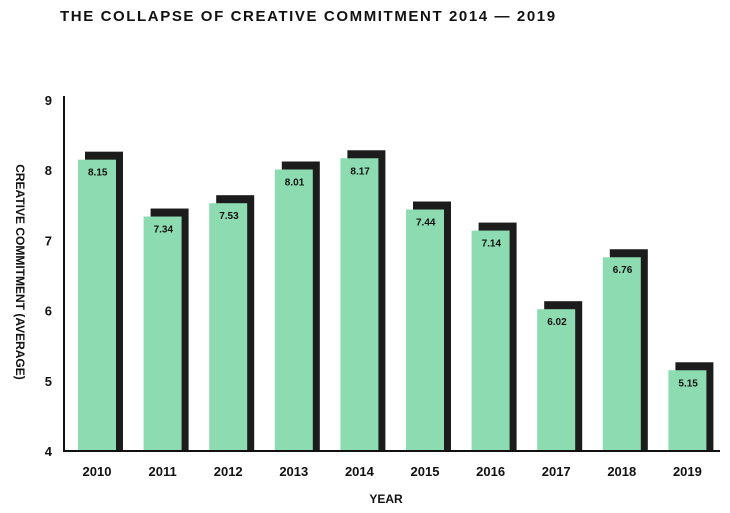  Describe the element at coordinates (295, 182) in the screenshot. I see `value-label: 8.01` at that location.